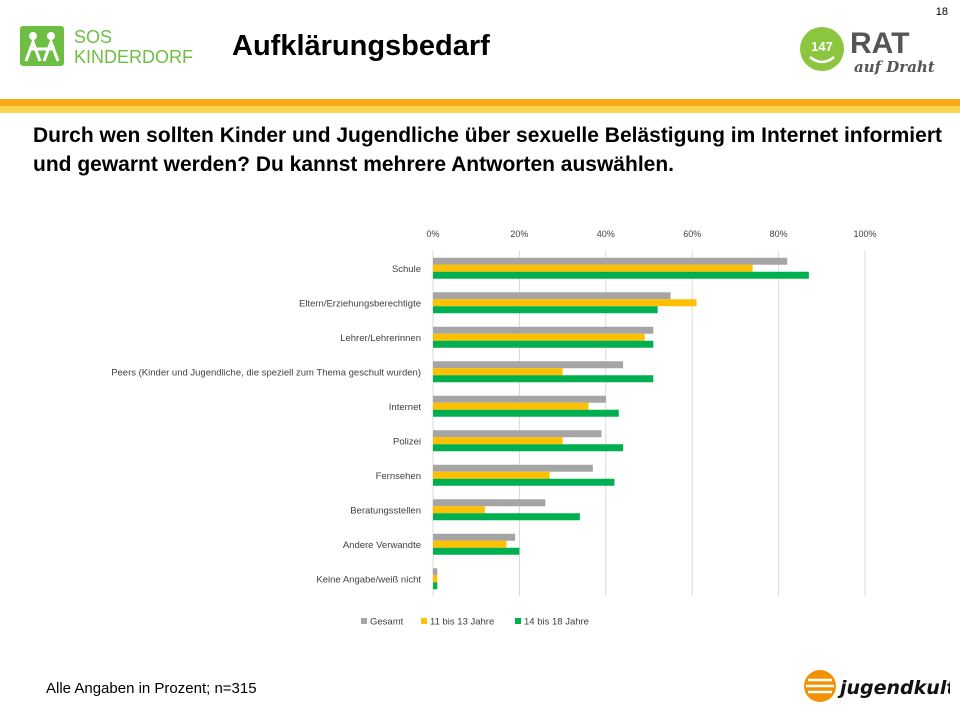 This screenshot has width=960, height=720. What do you see at coordinates (406, 269) in the screenshot?
I see `category-label-schule: Schule` at bounding box center [406, 269].